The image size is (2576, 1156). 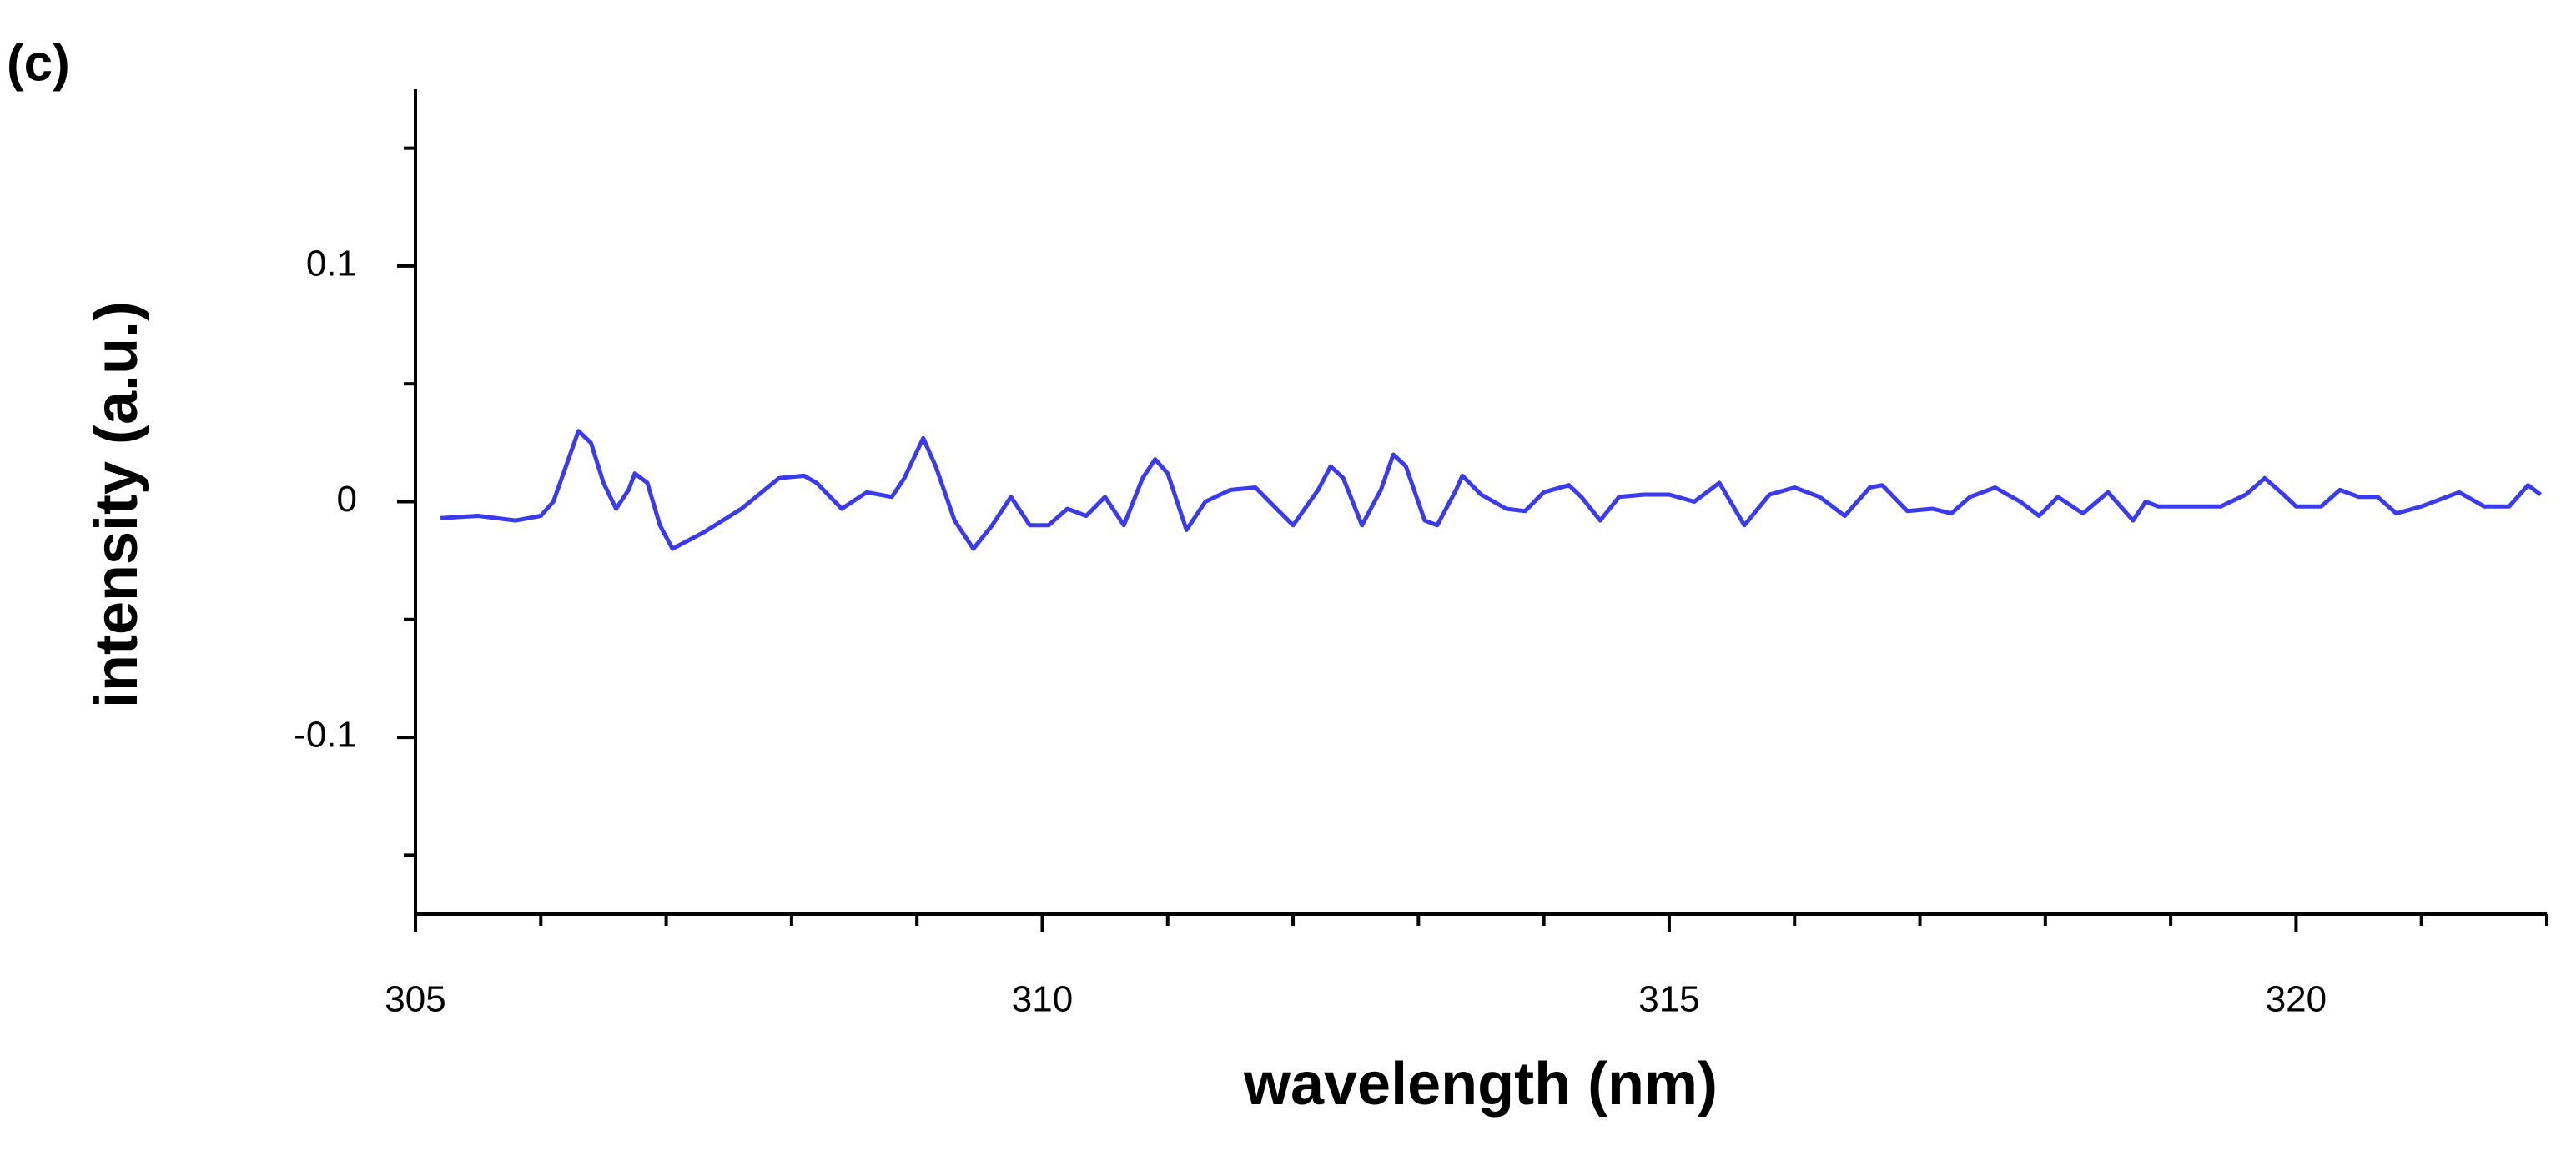 What do you see at coordinates (1480, 1084) in the screenshot?
I see `x-axis-title: wavelength (nm)` at bounding box center [1480, 1084].